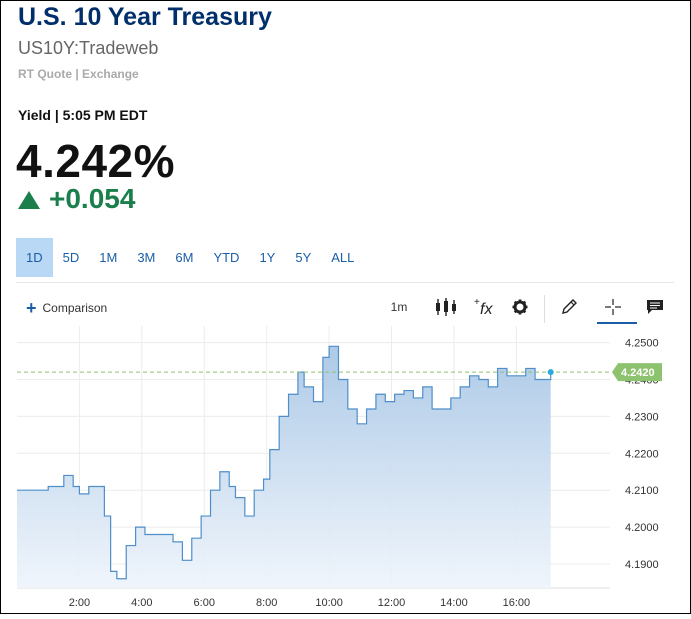 This screenshot has height=619, width=691. I want to click on x-tick-label: 8:00, so click(266, 603).